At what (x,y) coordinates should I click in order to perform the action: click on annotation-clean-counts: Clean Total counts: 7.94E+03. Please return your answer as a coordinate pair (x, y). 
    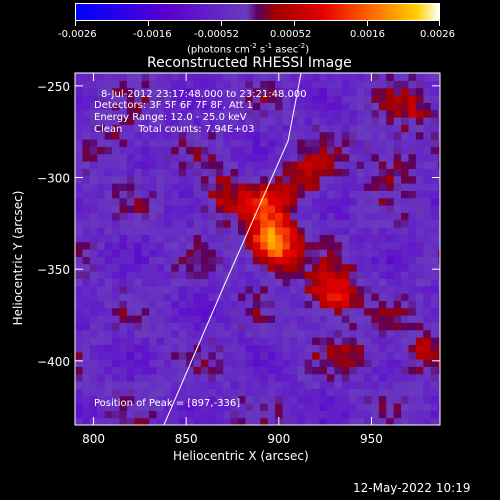
    Looking at the image, I should click on (174, 129).